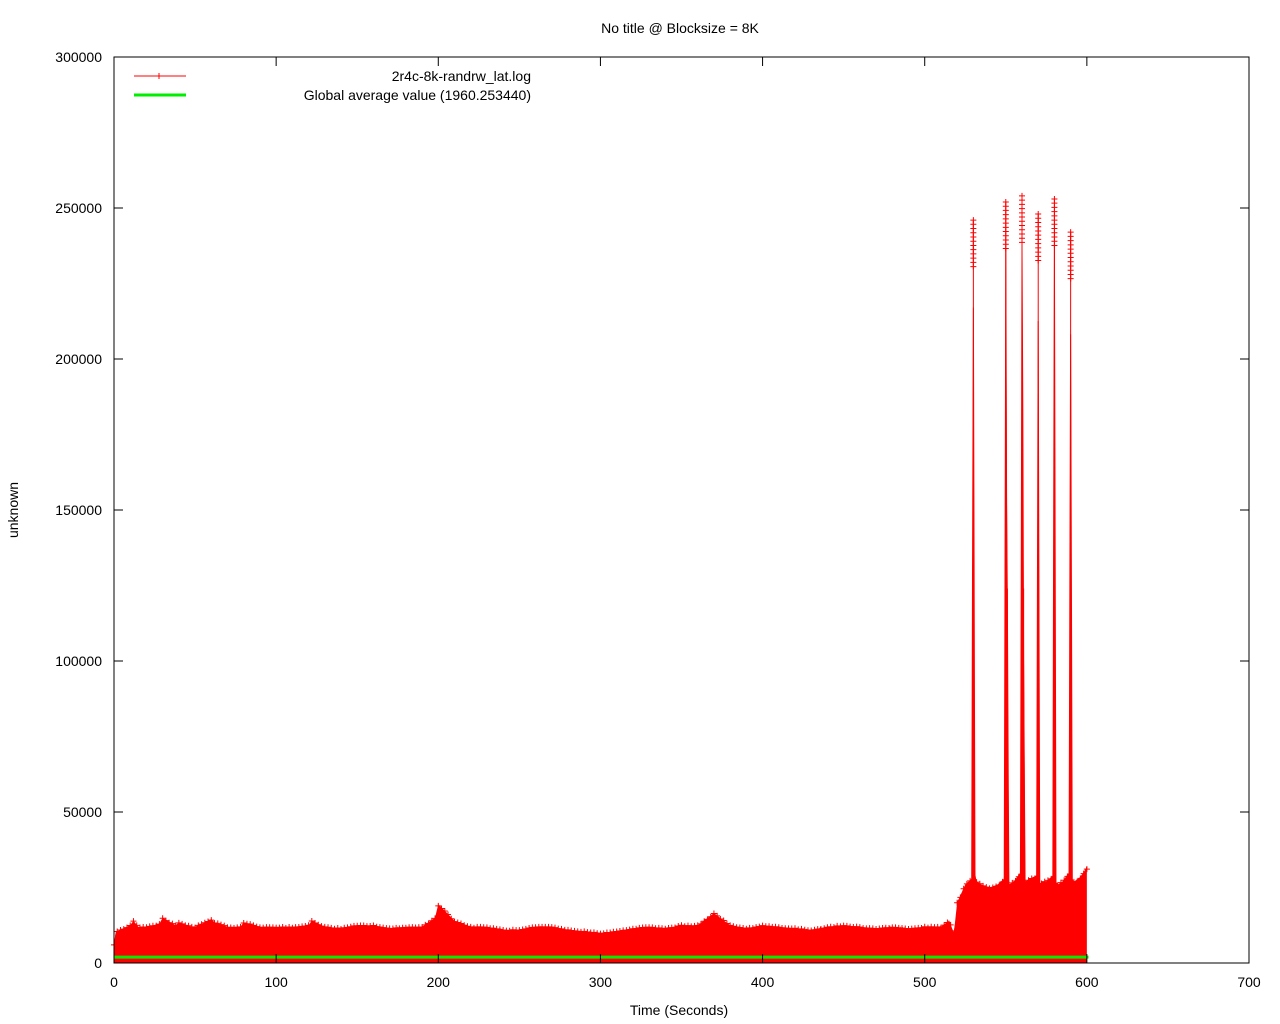  I want to click on legend-marker-series, so click(159, 76).